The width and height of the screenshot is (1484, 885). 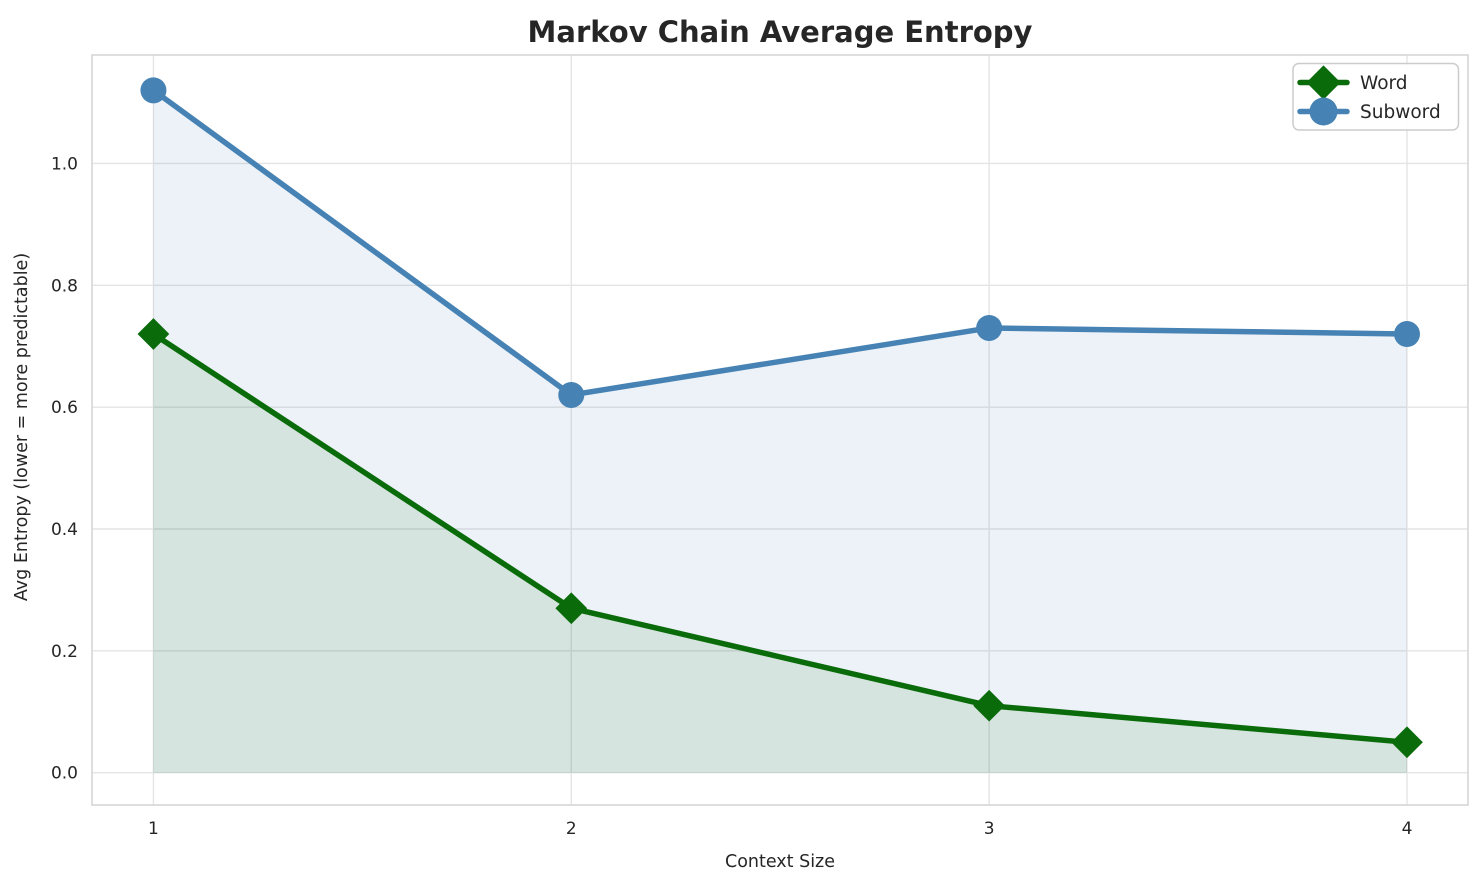 I want to click on y-axis-label: Avg Entropy (lower = more predictable), so click(x=22, y=427).